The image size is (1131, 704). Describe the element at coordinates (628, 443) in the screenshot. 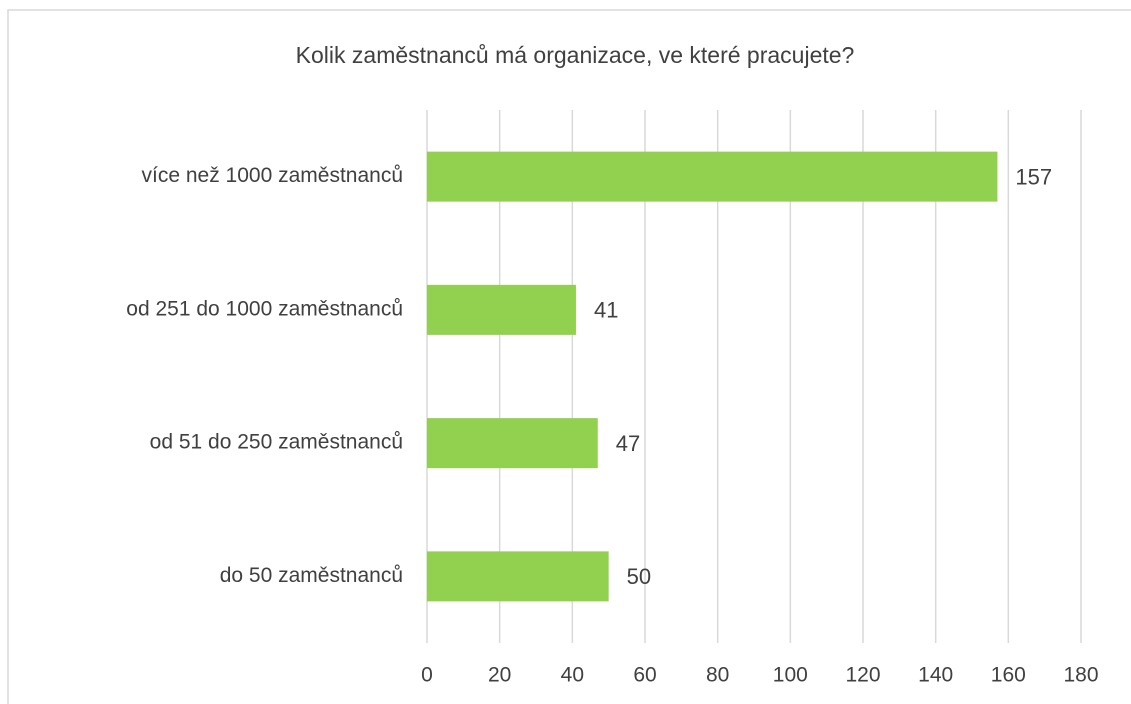

I see `data-label: 47` at that location.